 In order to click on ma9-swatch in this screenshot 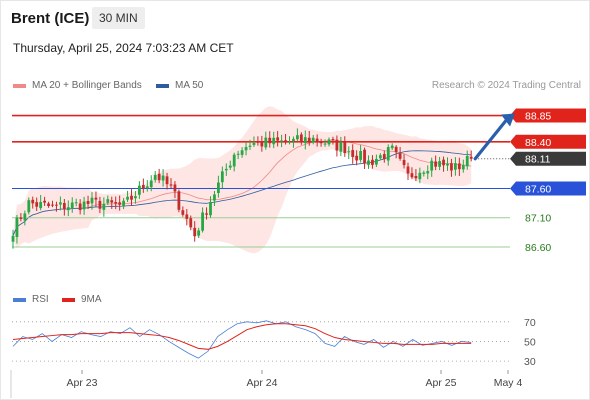, I will do `click(68, 299)`.